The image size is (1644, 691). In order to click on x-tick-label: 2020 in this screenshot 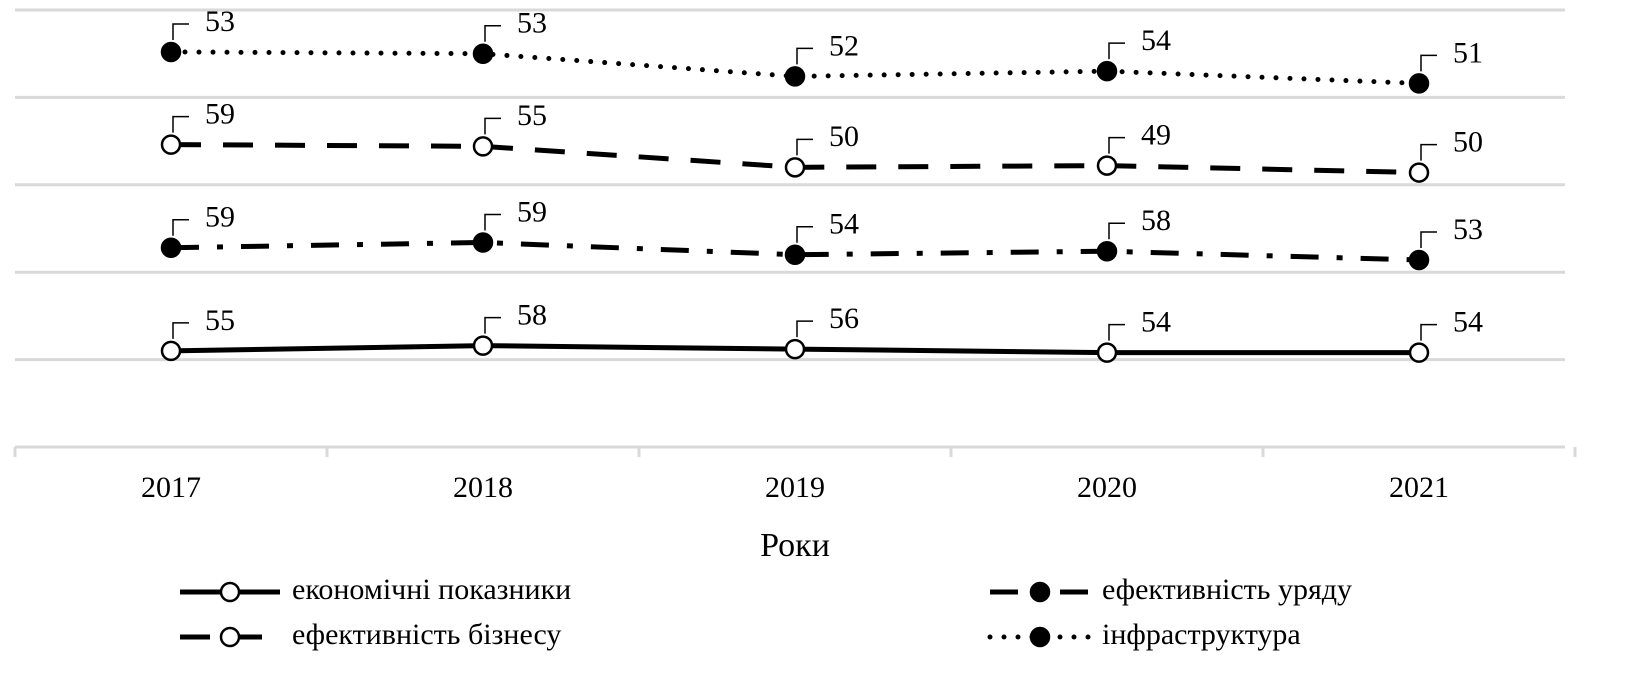, I will do `click(1107, 487)`.